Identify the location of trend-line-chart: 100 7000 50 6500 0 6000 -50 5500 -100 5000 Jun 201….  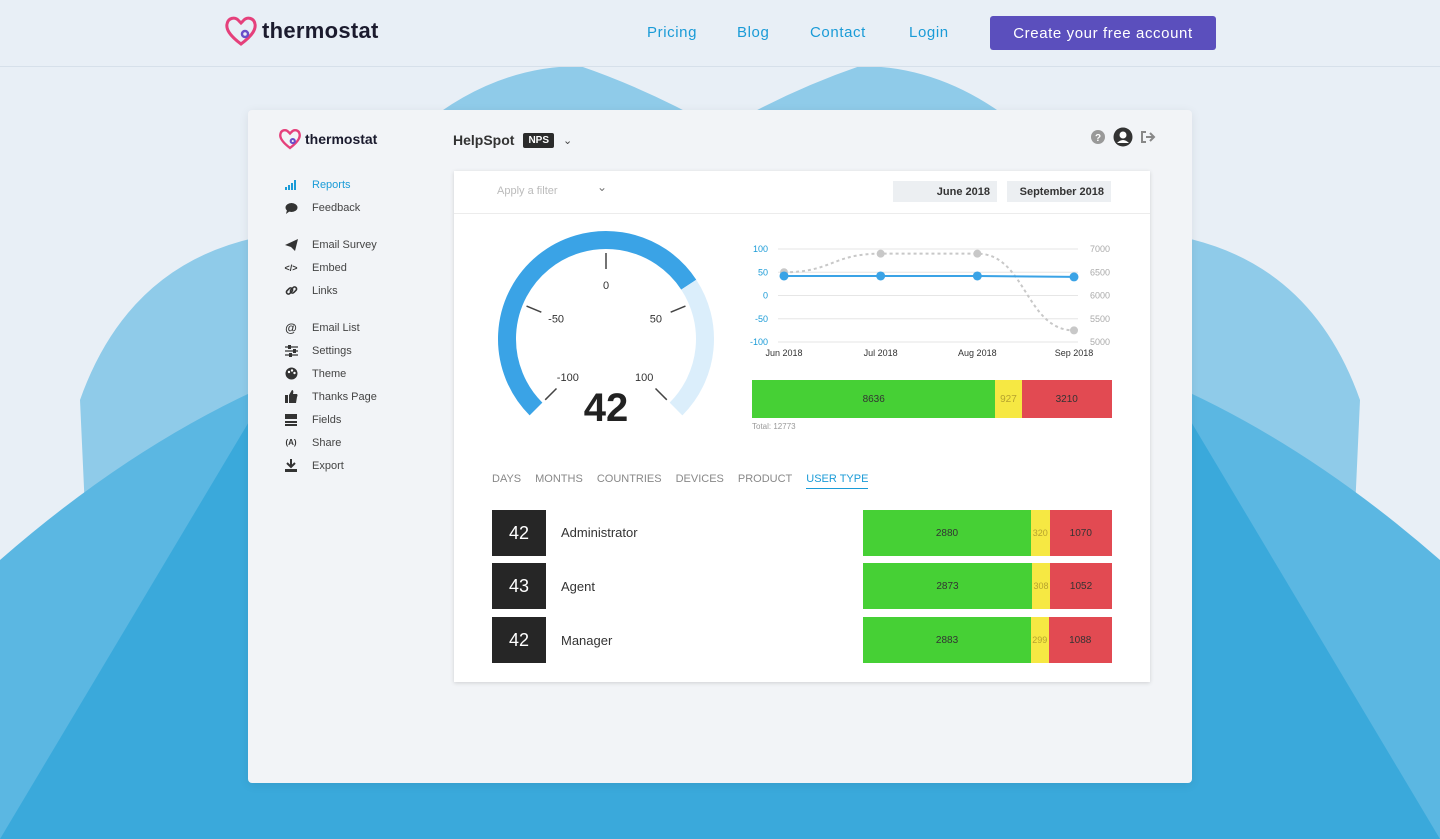
(930, 301).